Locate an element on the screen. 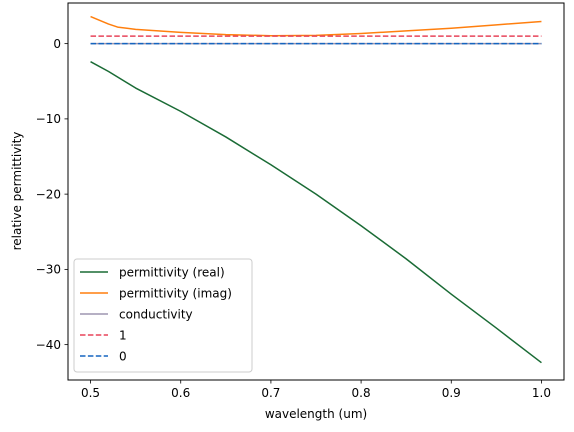 Image resolution: width=574 pixels, height=432 pixels. x-axis: 0.5 0.6 0.7 0.8 0.9 1.0 is located at coordinates (316, 390).